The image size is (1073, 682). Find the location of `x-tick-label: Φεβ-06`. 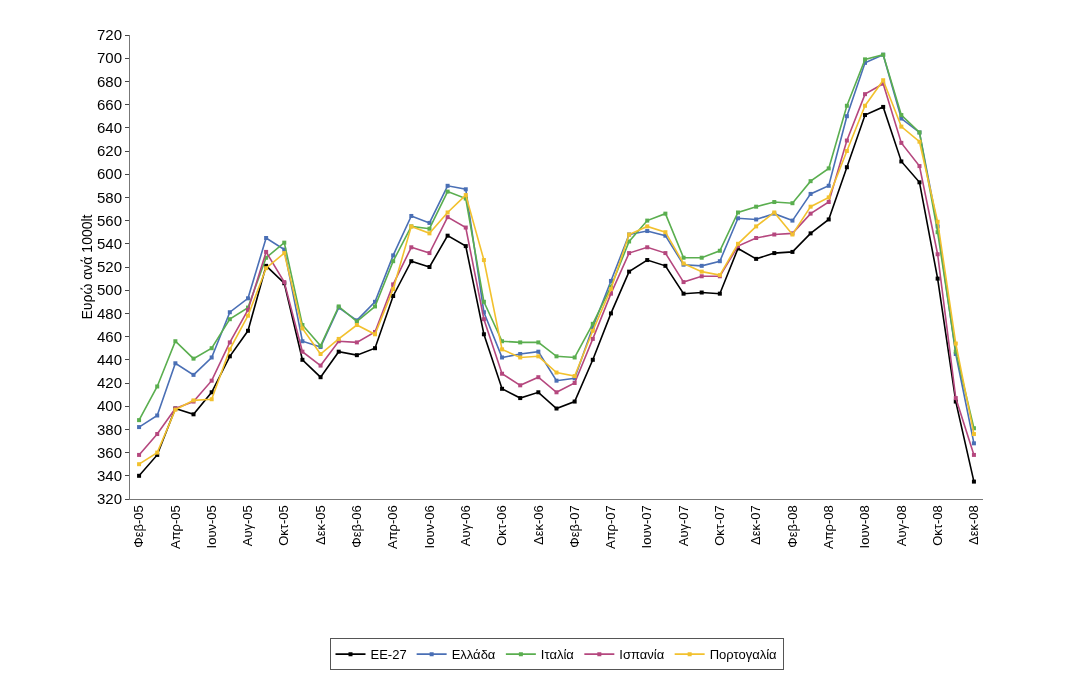

x-tick-label: Φεβ-06 is located at coordinates (357, 526).